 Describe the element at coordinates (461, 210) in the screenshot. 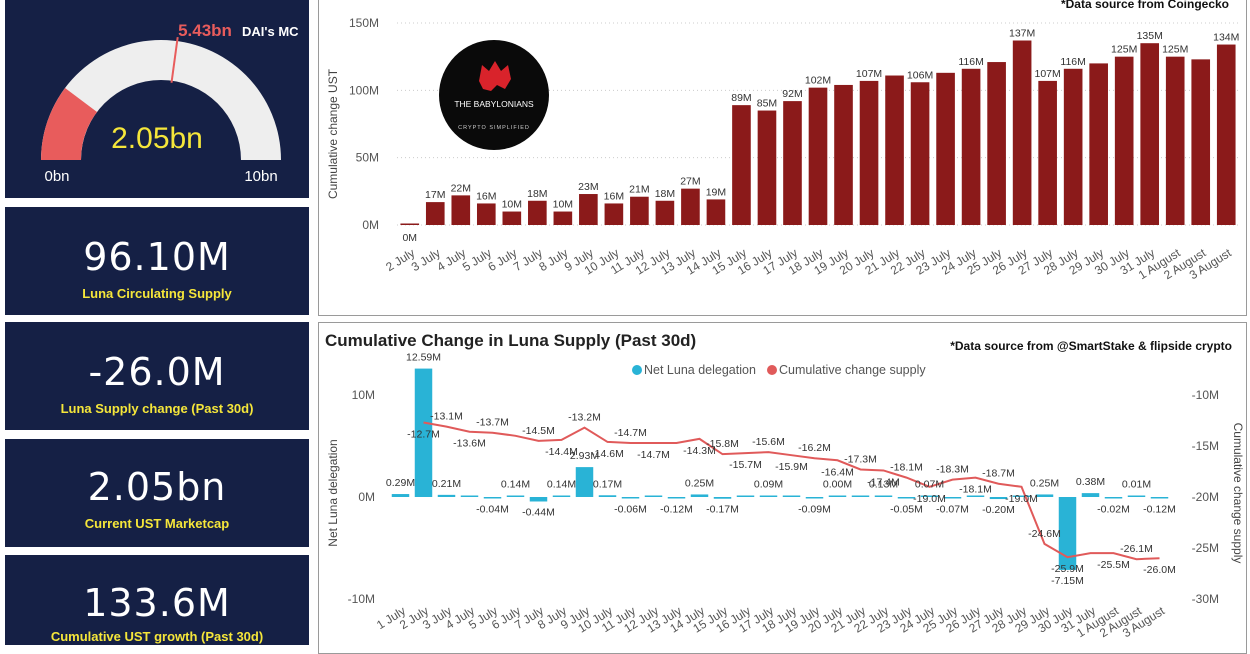

I see `bar-4-july` at that location.